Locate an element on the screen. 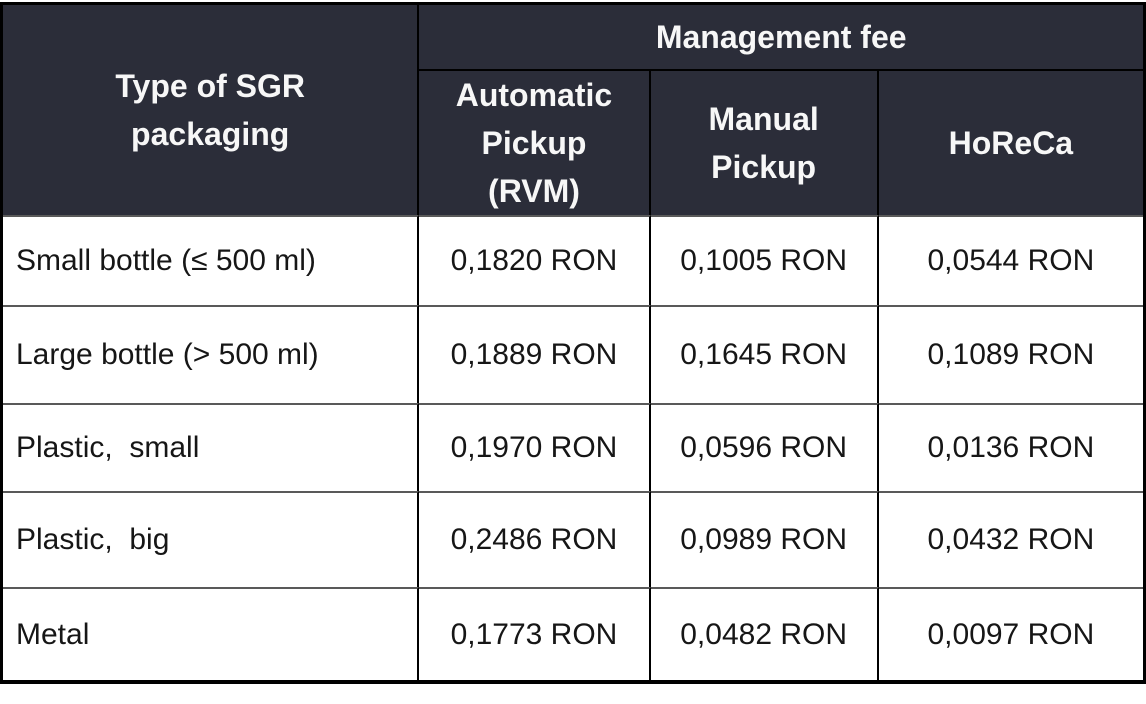 The image size is (1146, 704). fee-value: 0,0097 RON is located at coordinates (1010, 633).